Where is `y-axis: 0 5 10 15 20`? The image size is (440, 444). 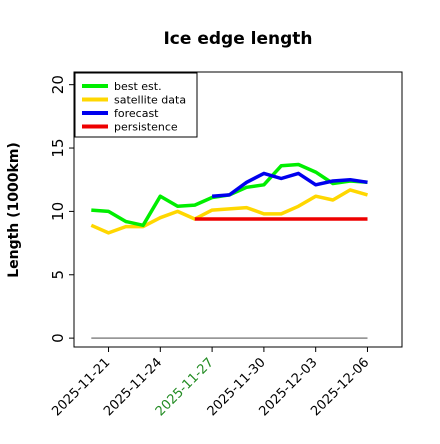
y-axis: 0 5 10 15 20 is located at coordinates (61, 209).